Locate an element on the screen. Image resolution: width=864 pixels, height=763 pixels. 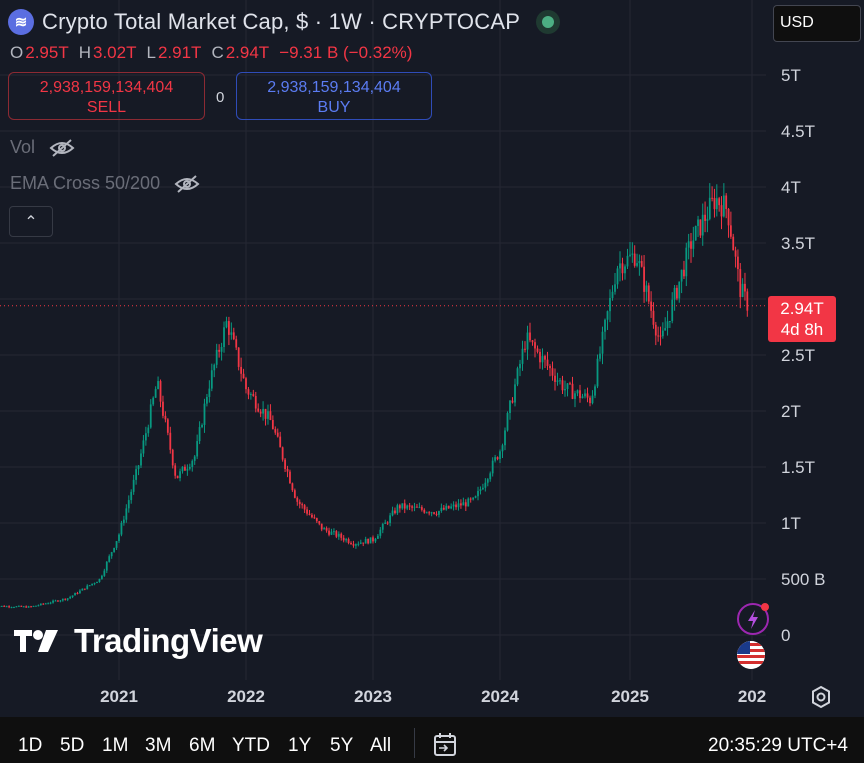
chart-settings-icon is located at coordinates (821, 697).